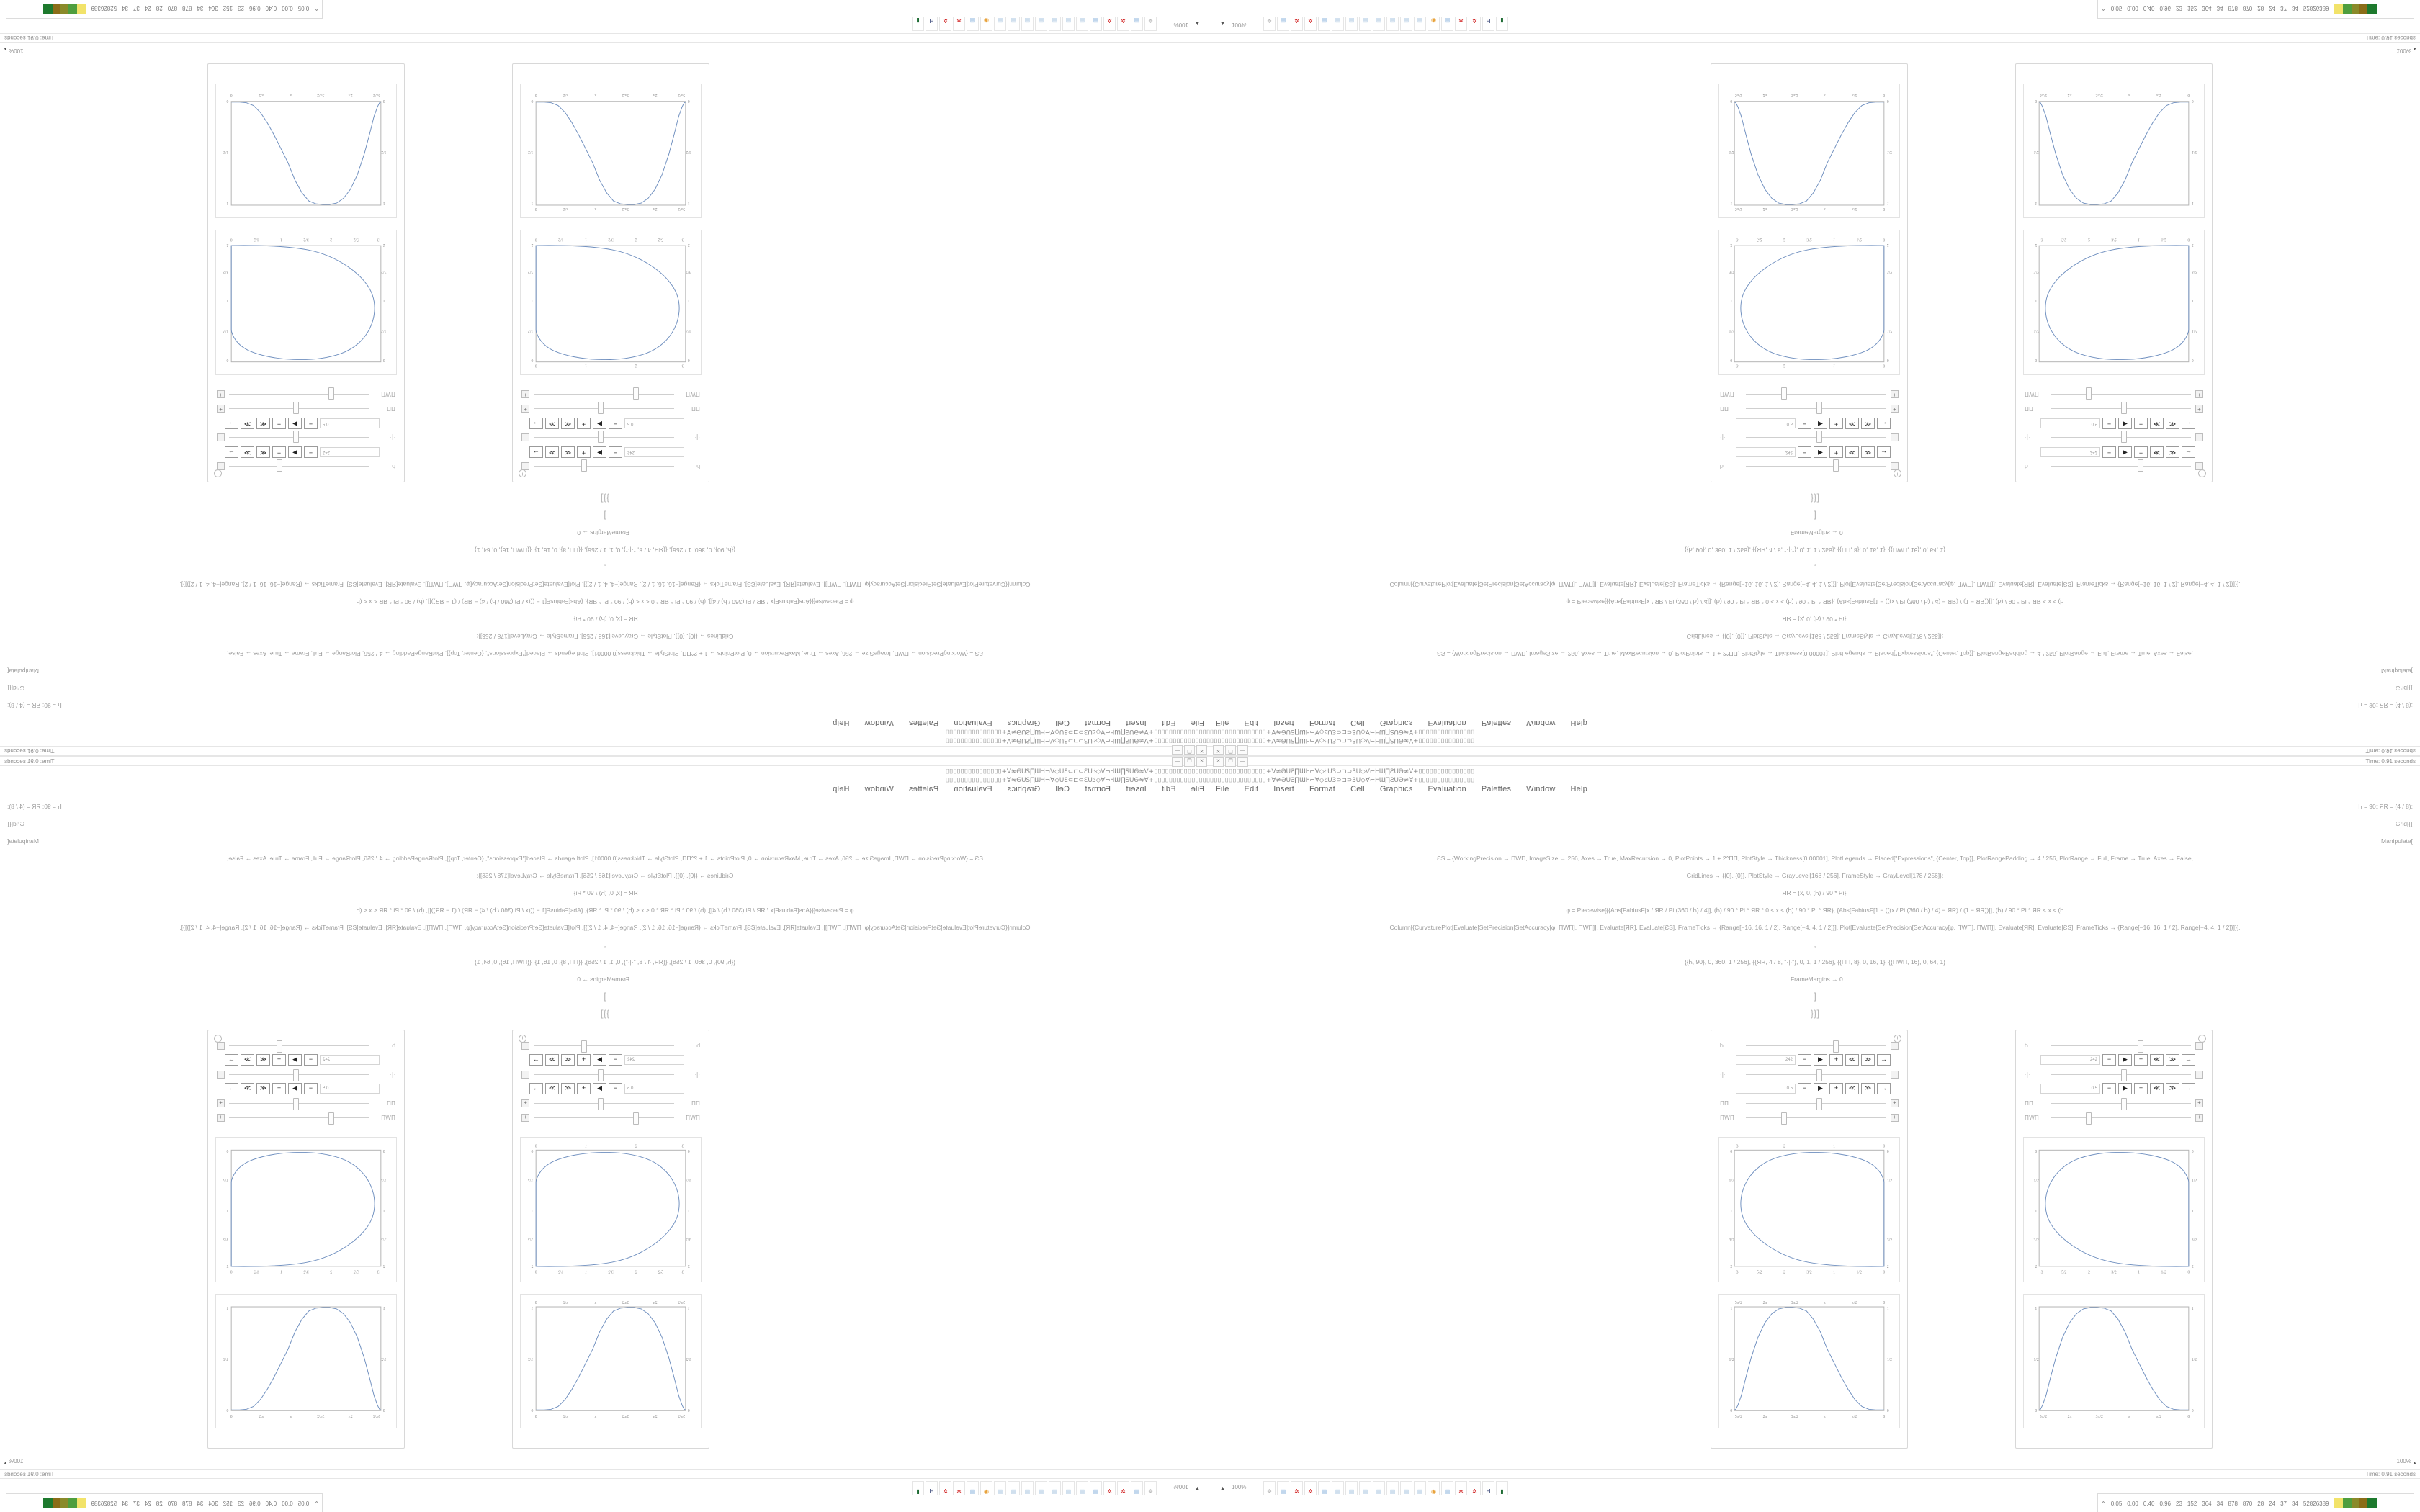  Describe the element at coordinates (1447, 789) in the screenshot. I see `menu-item-evaluation: Evaluation` at that location.